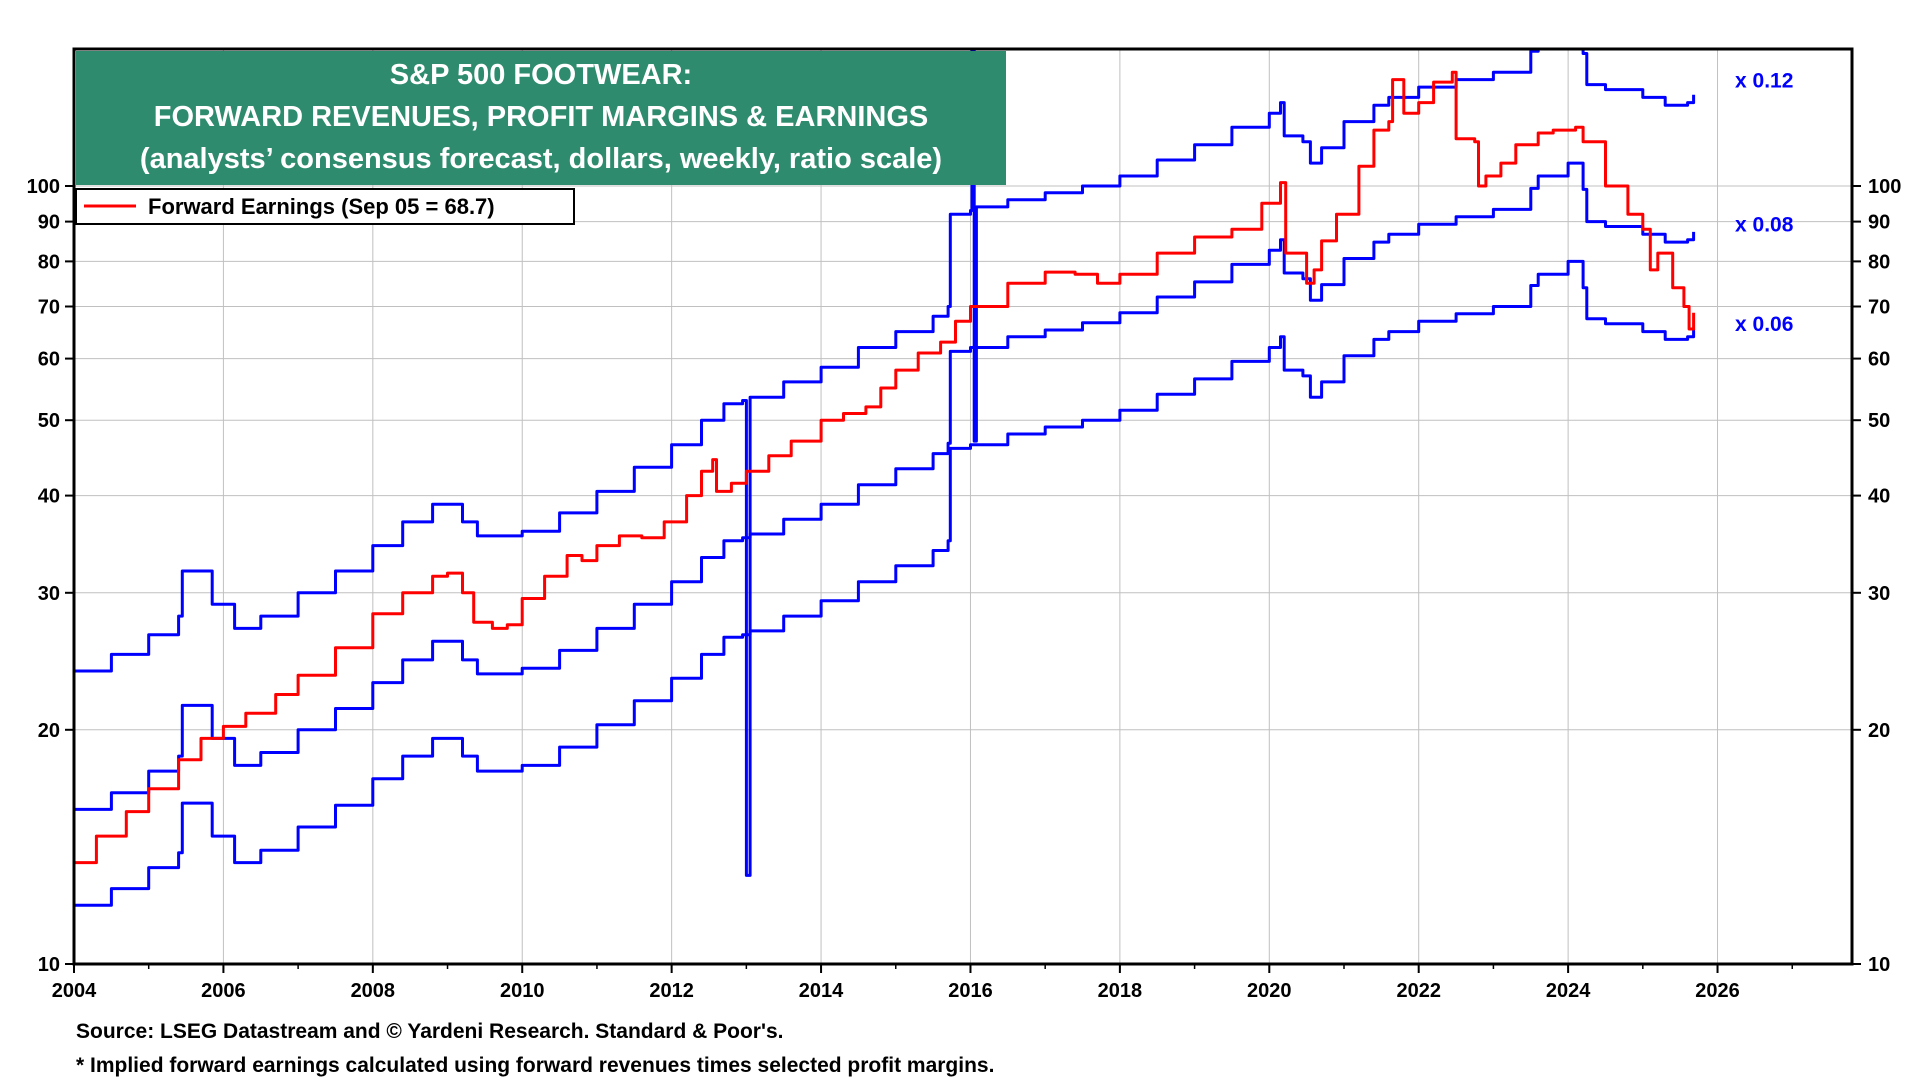 This screenshot has height=1080, width=1920. I want to click on y-axis-right: 10 20 30 40 50 60 70 80 90 100, so click(1876, 576).